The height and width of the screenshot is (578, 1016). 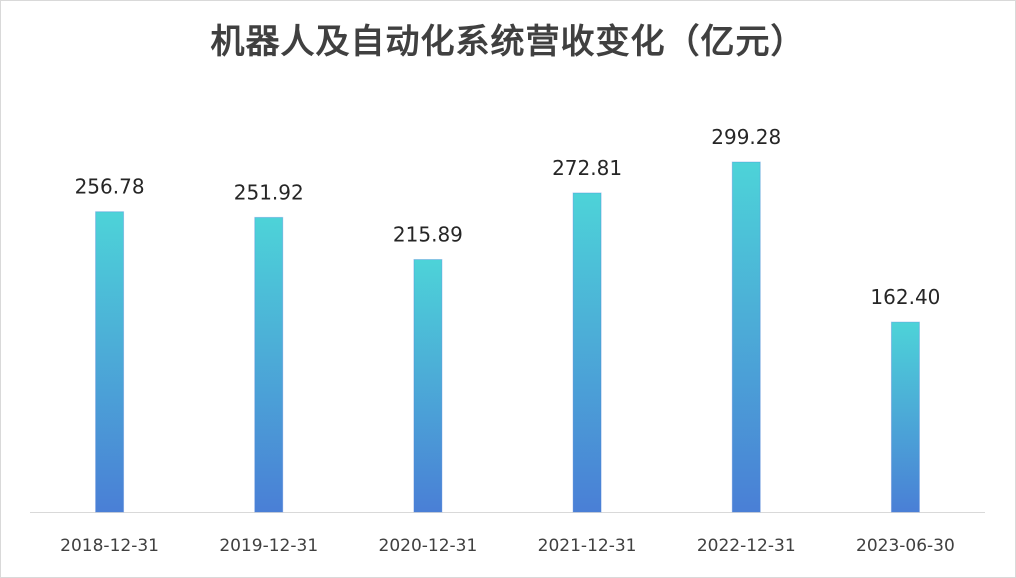 What do you see at coordinates (428, 235) in the screenshot?
I see `data-label-2020-12-31: 215.89` at bounding box center [428, 235].